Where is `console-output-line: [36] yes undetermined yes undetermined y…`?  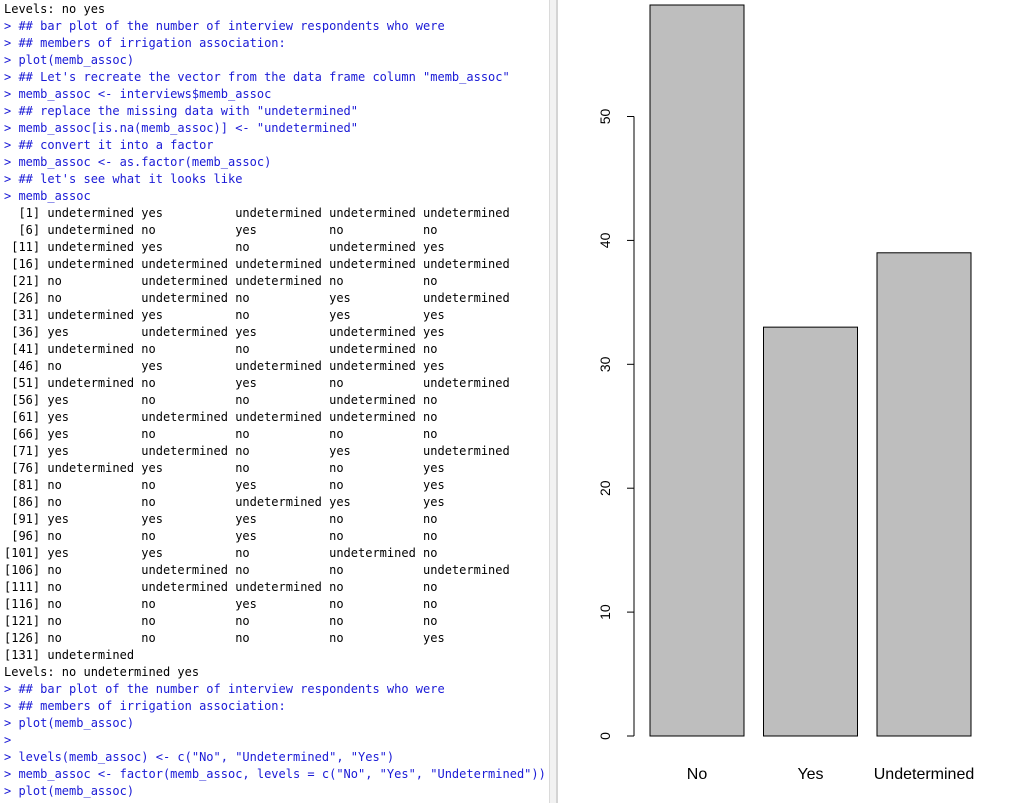
console-output-line: [36] yes undetermined yes undetermined y… is located at coordinates (224, 332).